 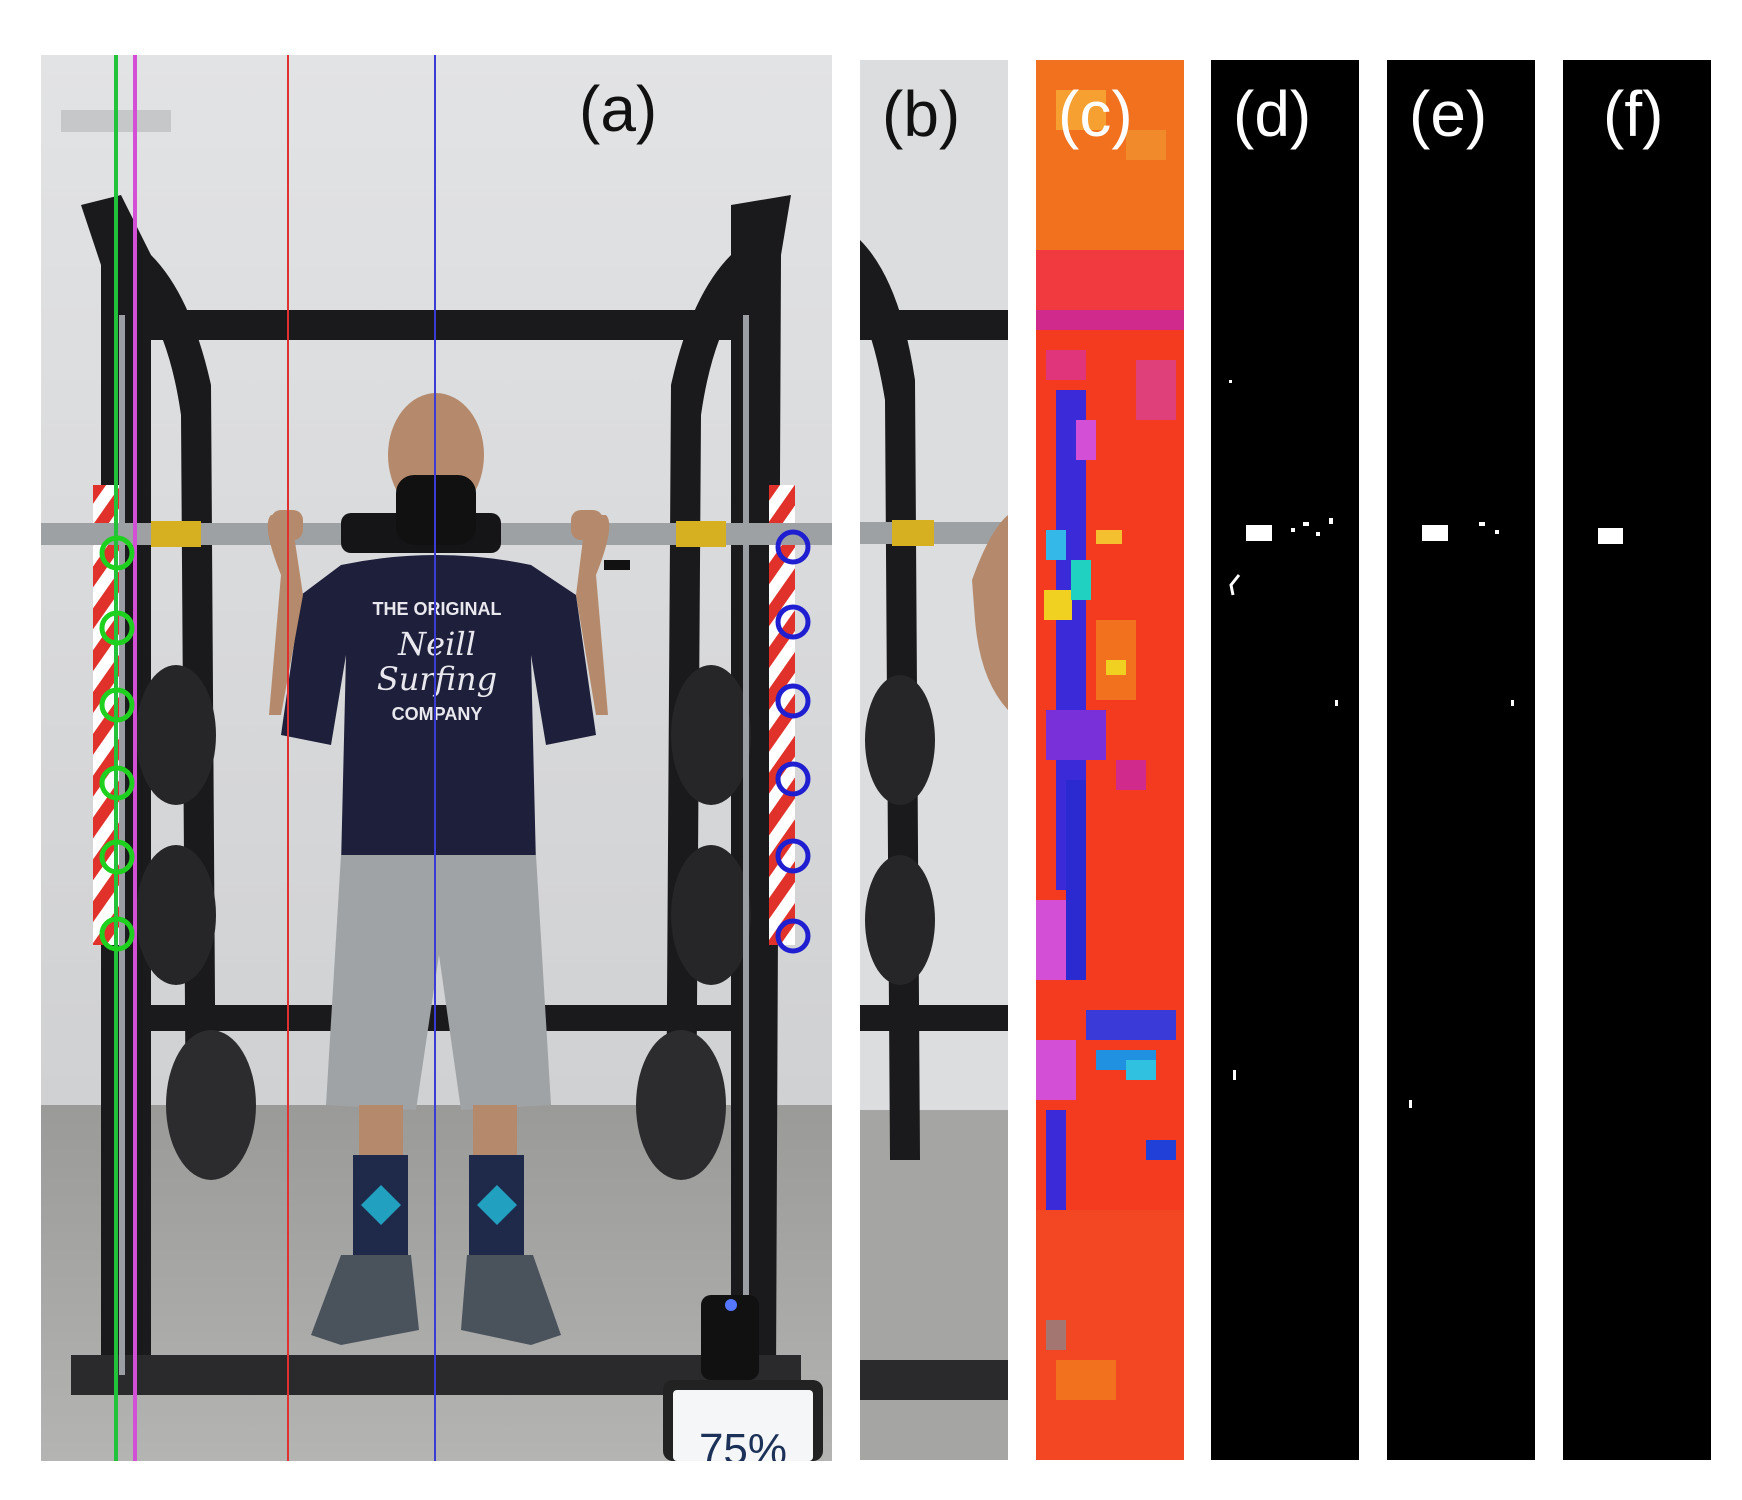 I want to click on panel-label-f: (f), so click(x=1633, y=114).